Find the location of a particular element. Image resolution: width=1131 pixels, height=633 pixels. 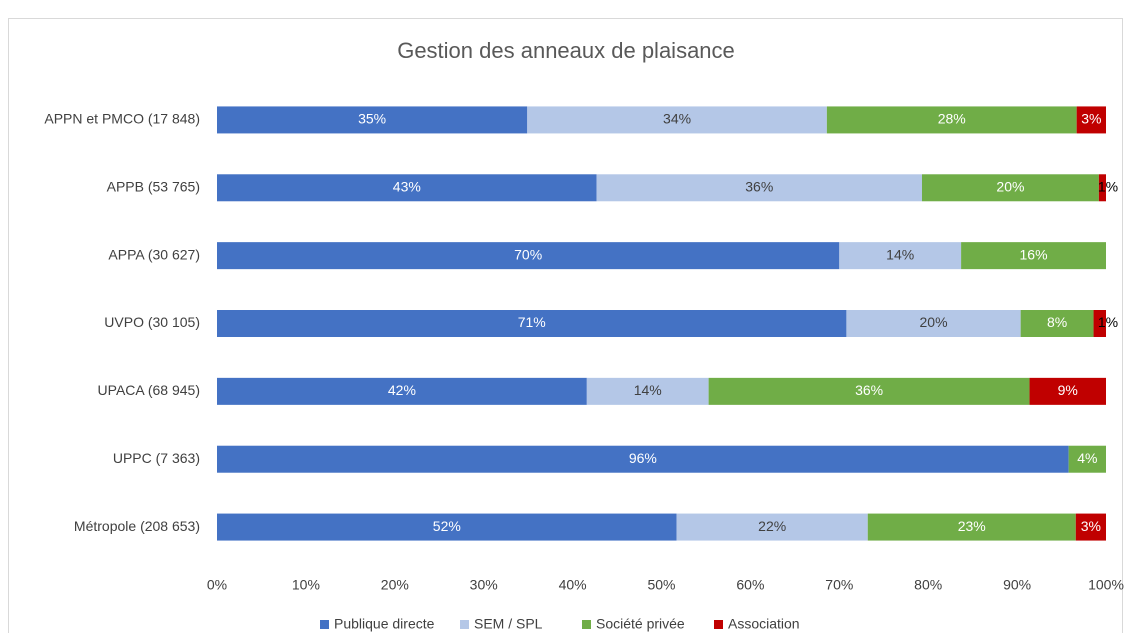

x-tick-label: 100% is located at coordinates (1106, 585).